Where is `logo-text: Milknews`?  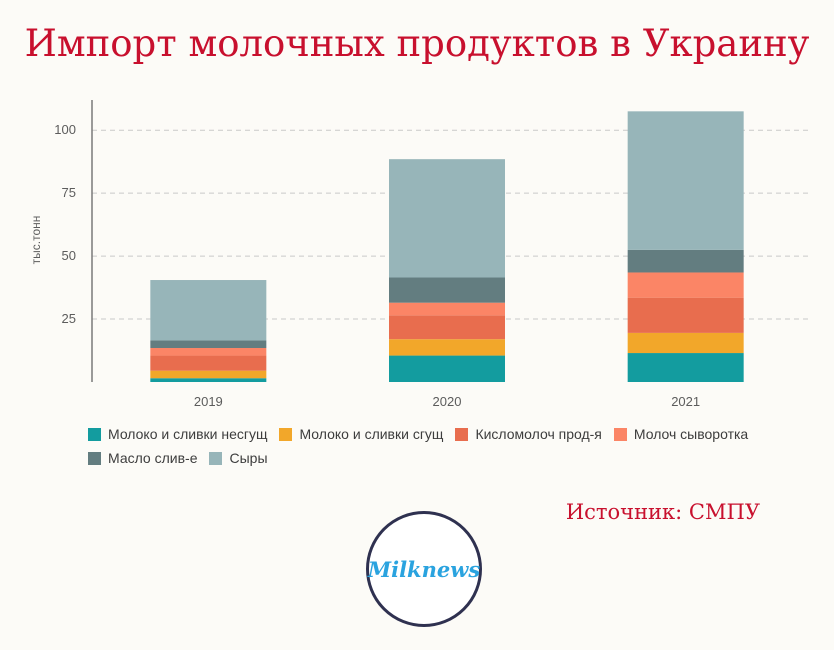
logo-text: Milknews is located at coordinates (424, 569).